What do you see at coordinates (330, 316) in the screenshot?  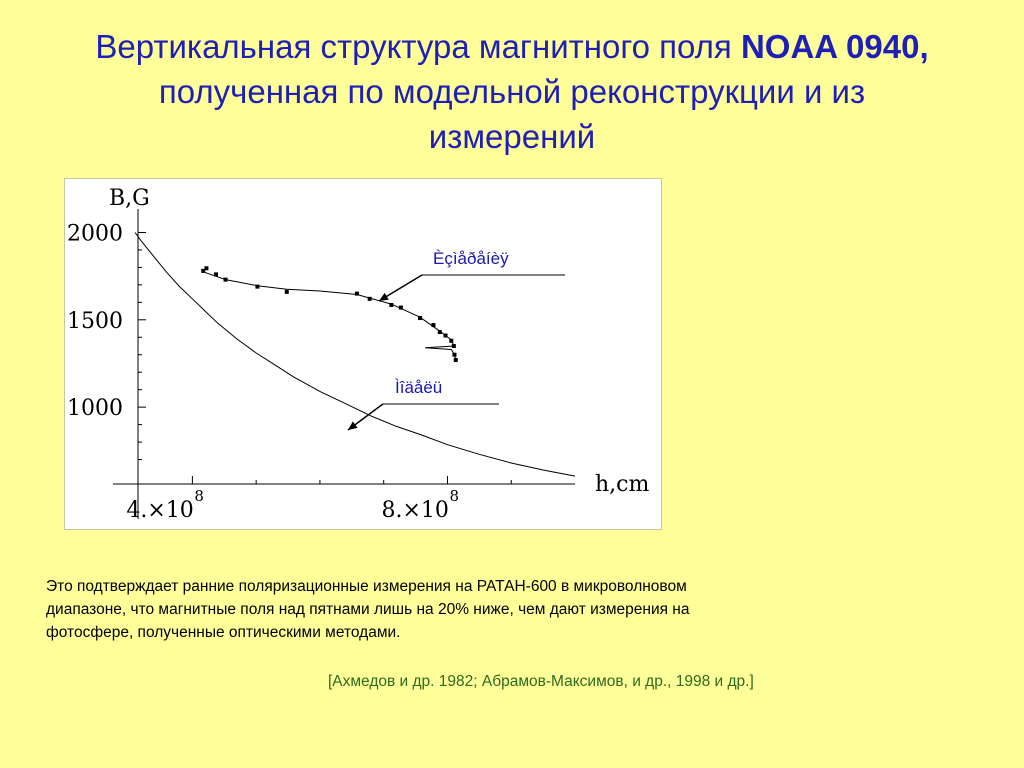 I see `measurements-line` at bounding box center [330, 316].